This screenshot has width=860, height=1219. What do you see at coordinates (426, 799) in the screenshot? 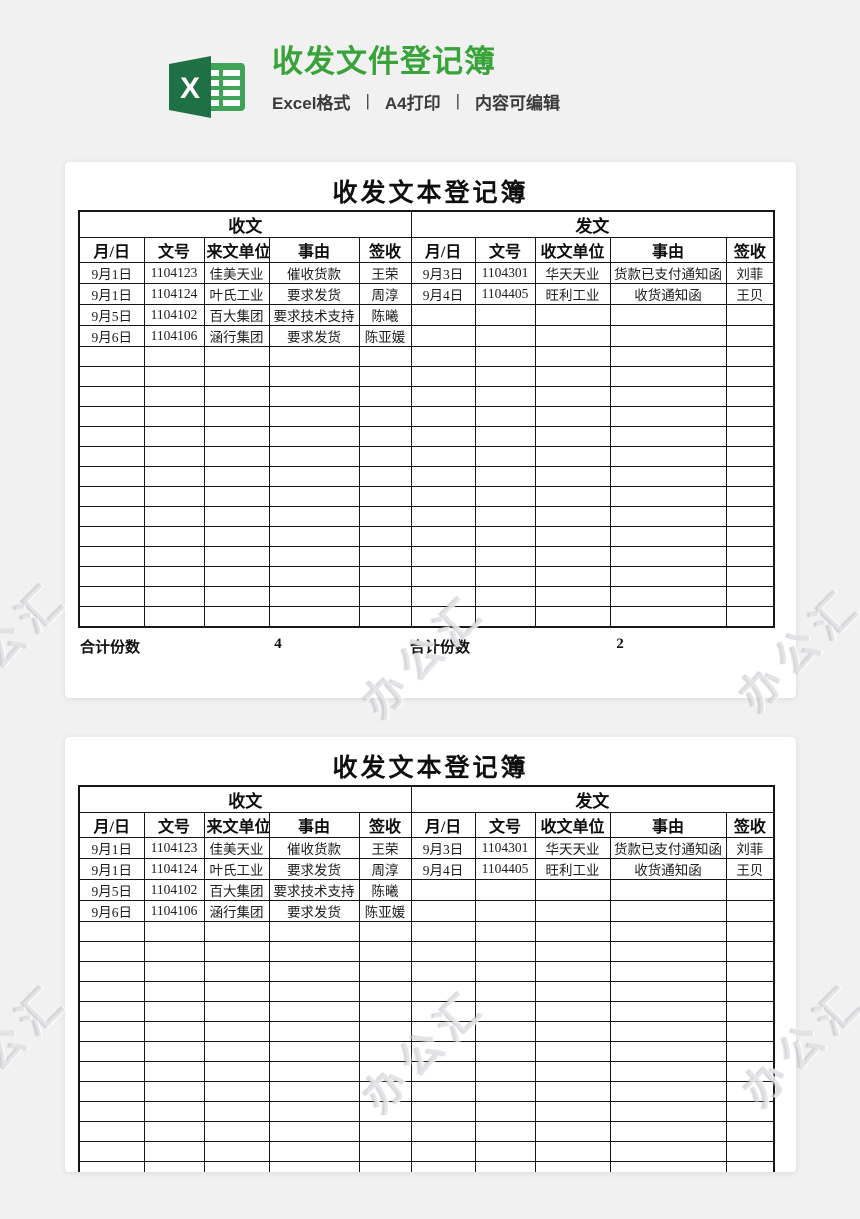
I see `group-header-row: 收文 发文` at bounding box center [426, 799].